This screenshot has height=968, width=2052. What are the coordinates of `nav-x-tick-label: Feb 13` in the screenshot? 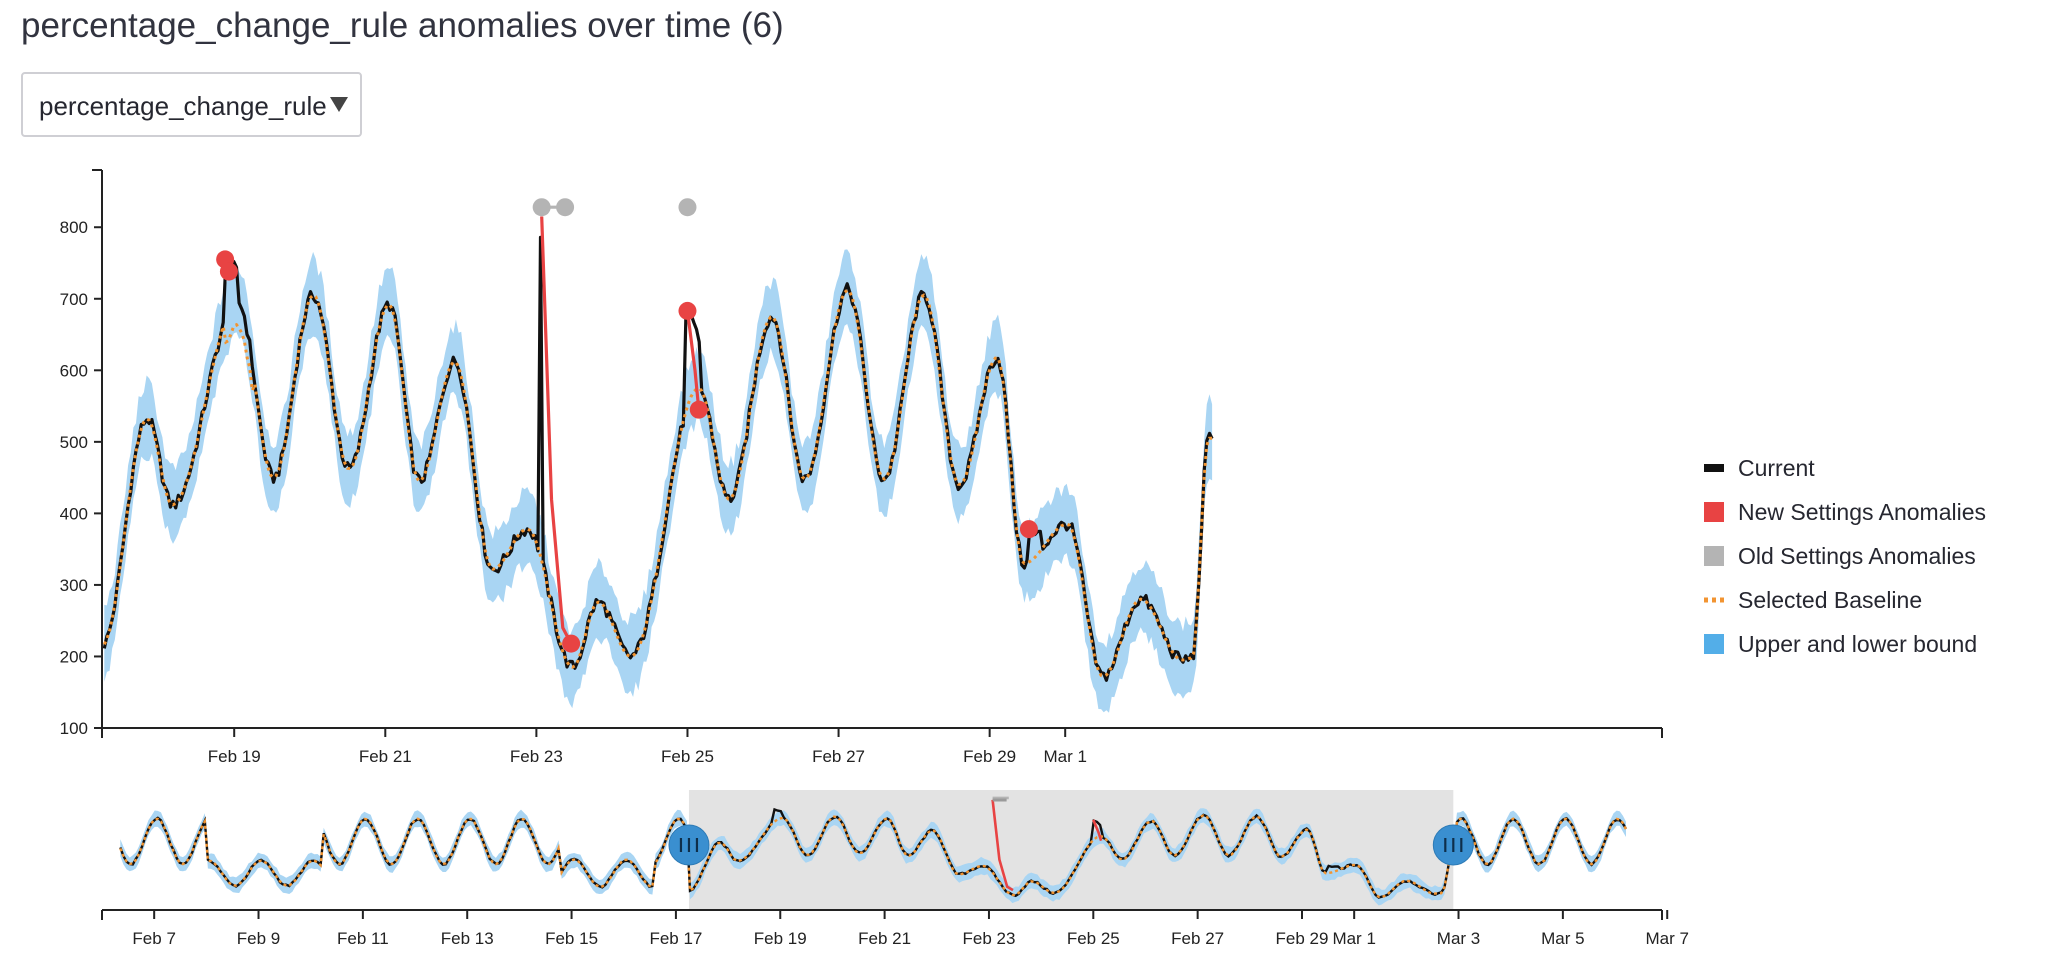 It's located at (467, 938).